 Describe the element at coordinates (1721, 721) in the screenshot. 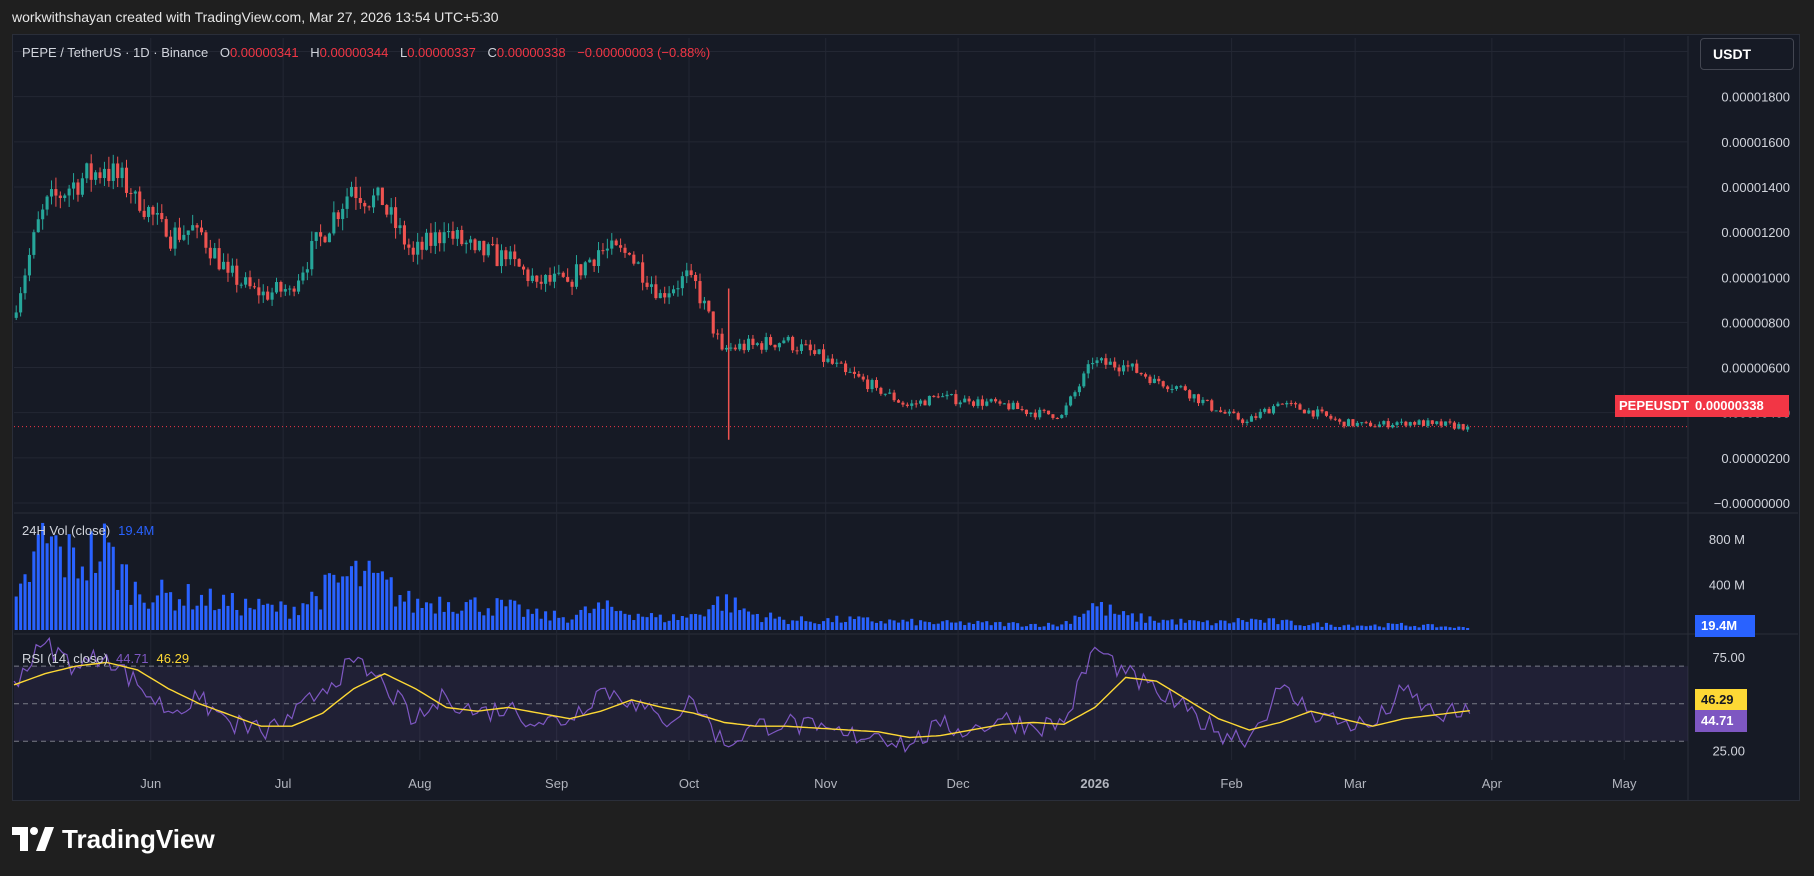

I see `rsi-price-tag: 44.71` at that location.